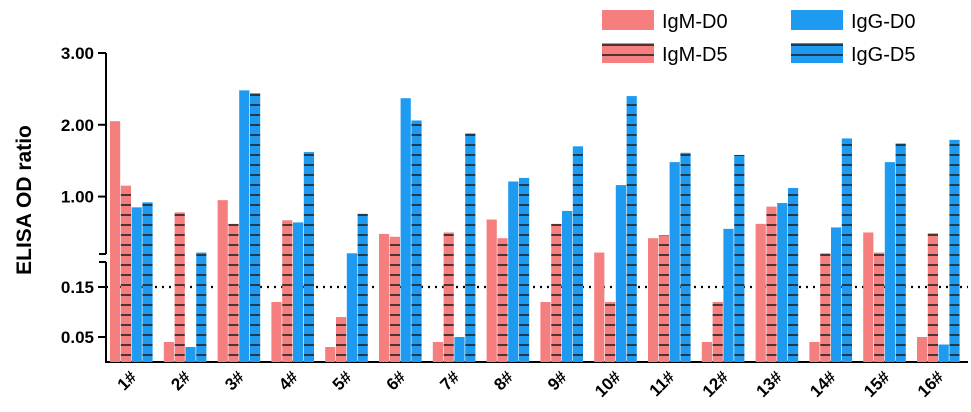  I want to click on x-tick-label: 7#, so click(449, 380).